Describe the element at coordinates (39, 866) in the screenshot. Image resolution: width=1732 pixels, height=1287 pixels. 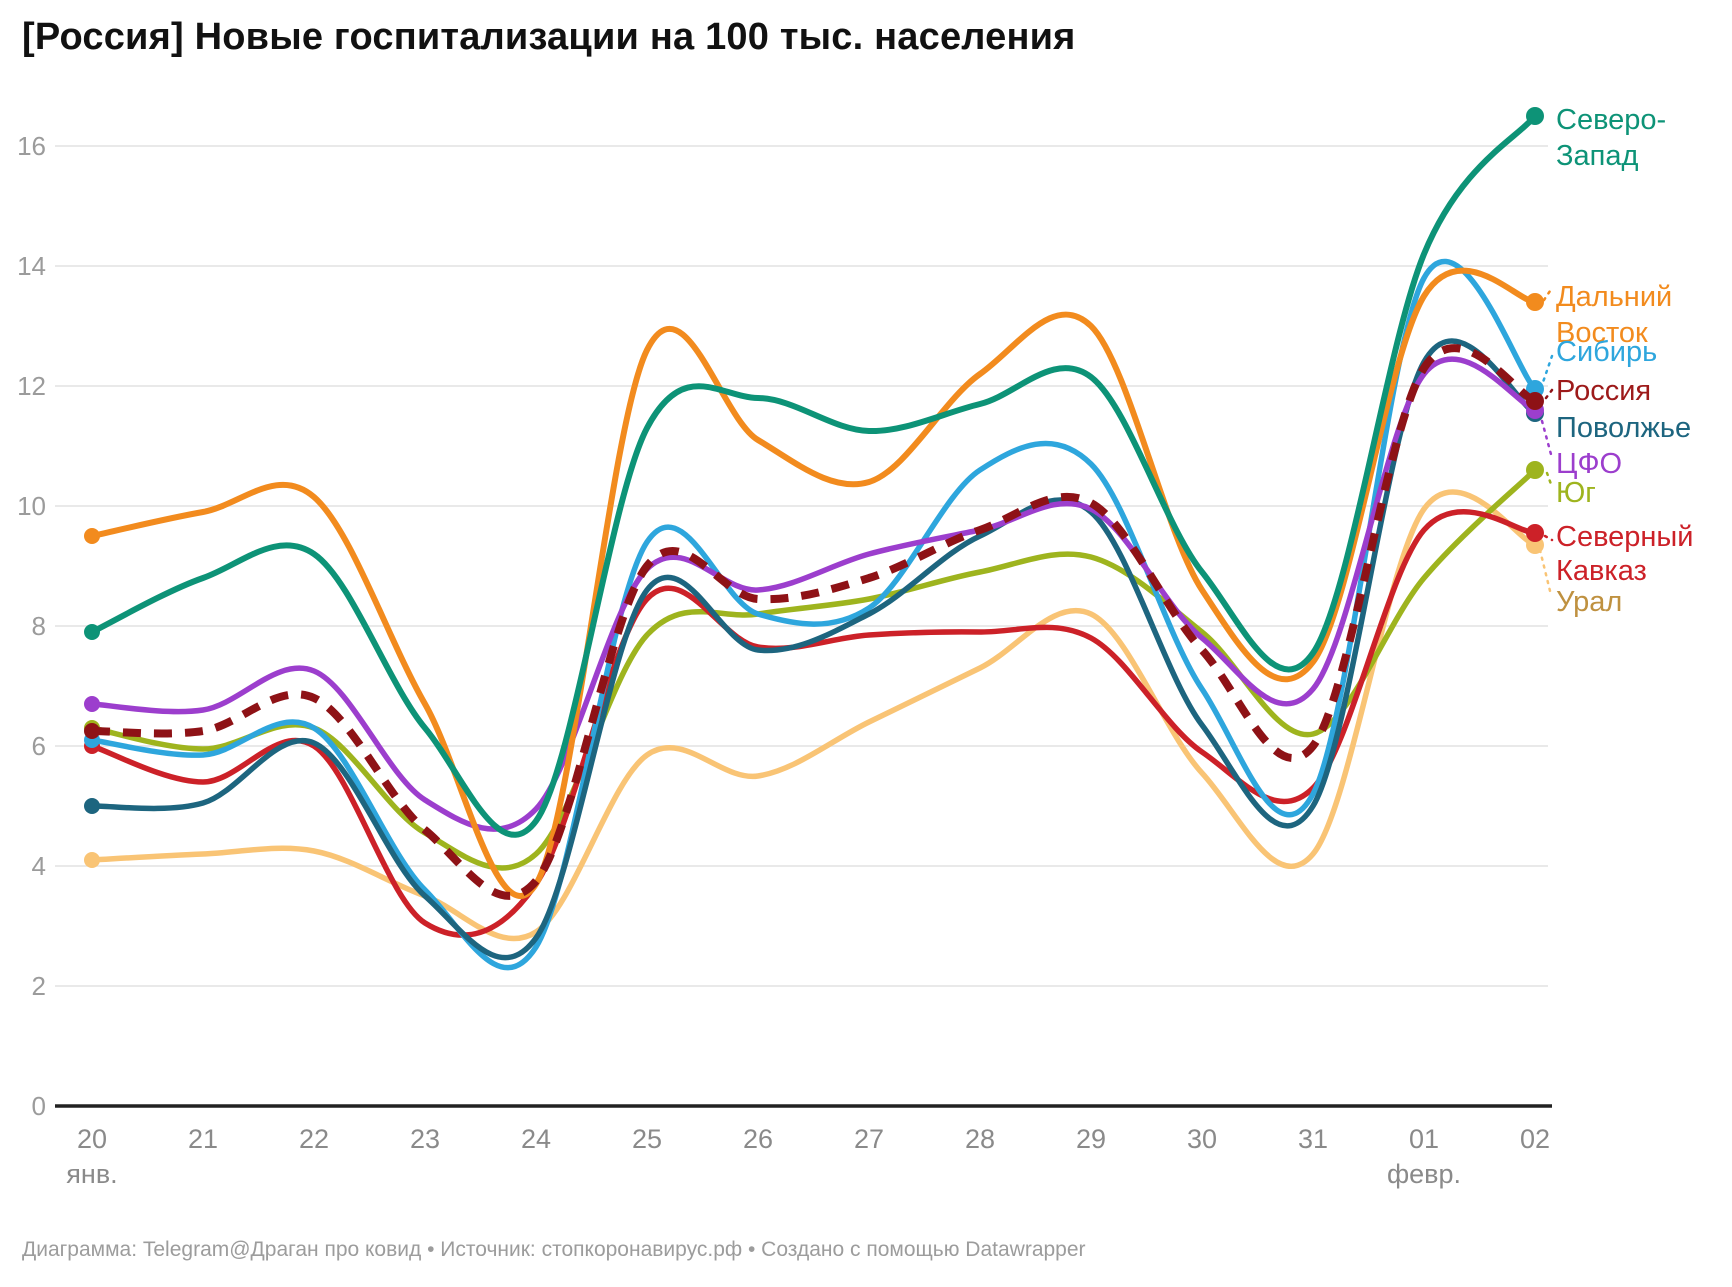
I see `y-axis-label-4: 4` at that location.